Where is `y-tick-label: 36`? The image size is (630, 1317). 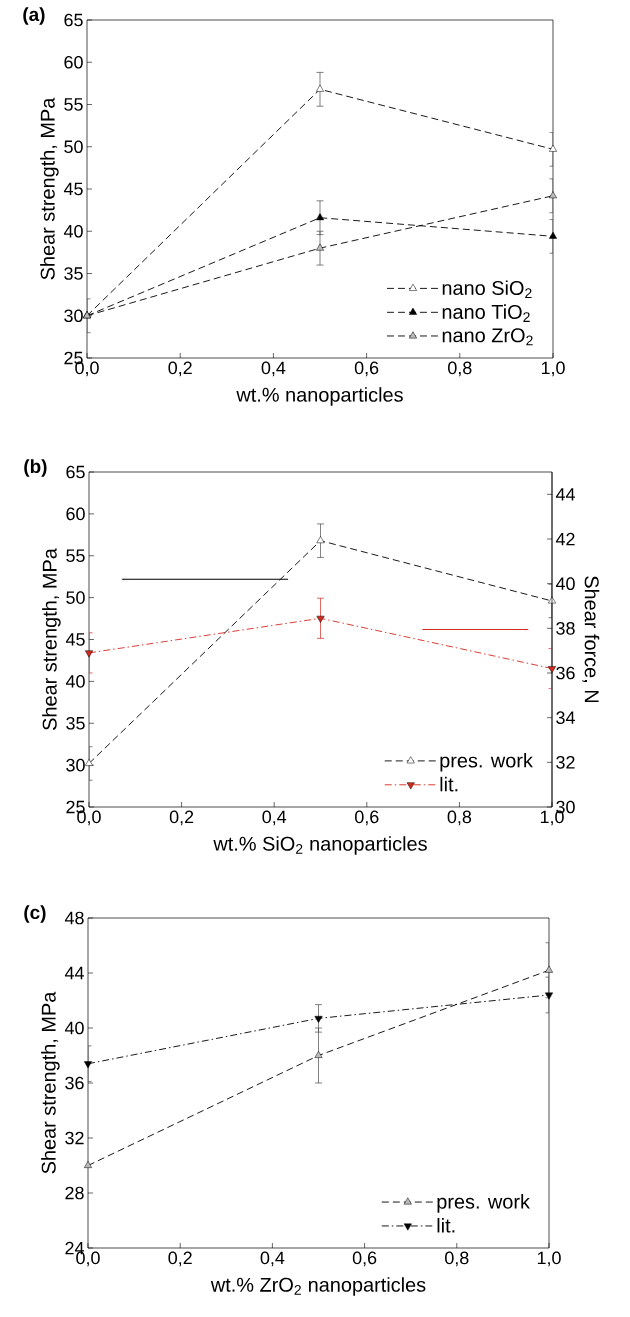 y-tick-label: 36 is located at coordinates (74, 1083).